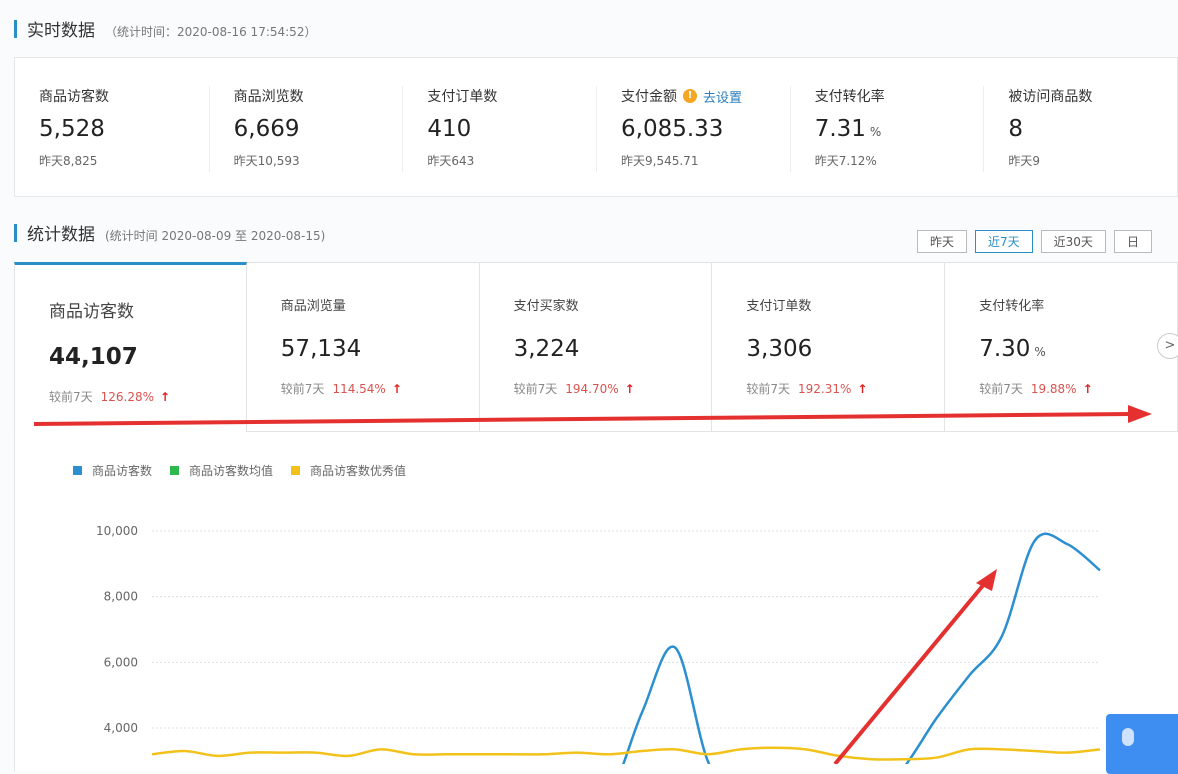 The height and width of the screenshot is (774, 1178). What do you see at coordinates (942, 241) in the screenshot?
I see `range-button: 昨天` at bounding box center [942, 241].